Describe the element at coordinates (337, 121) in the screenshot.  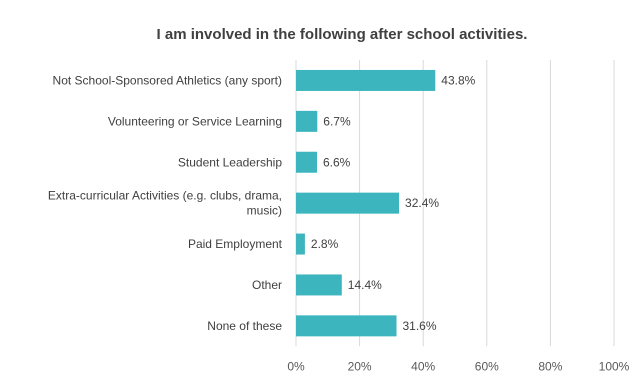
I see `data-label: 6.7%` at that location.